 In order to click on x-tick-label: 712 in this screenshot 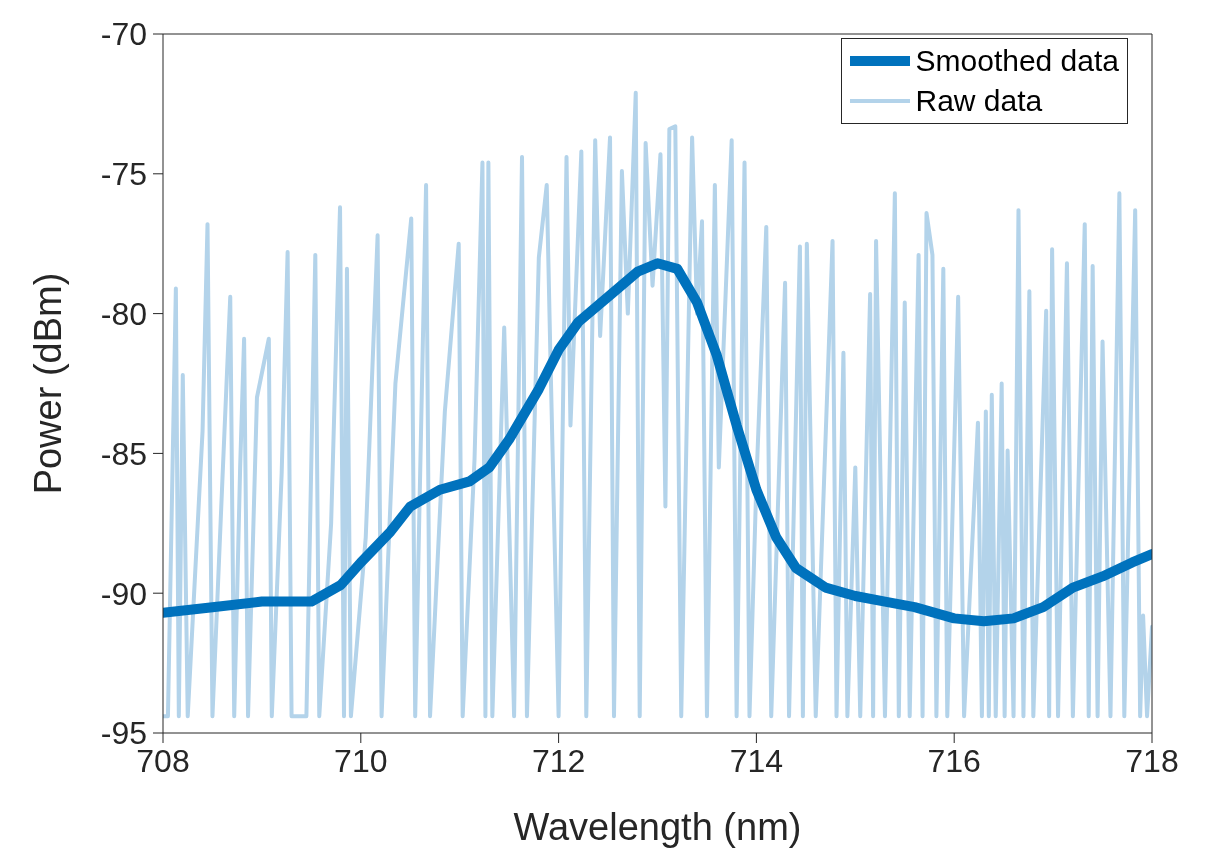, I will do `click(558, 760)`.